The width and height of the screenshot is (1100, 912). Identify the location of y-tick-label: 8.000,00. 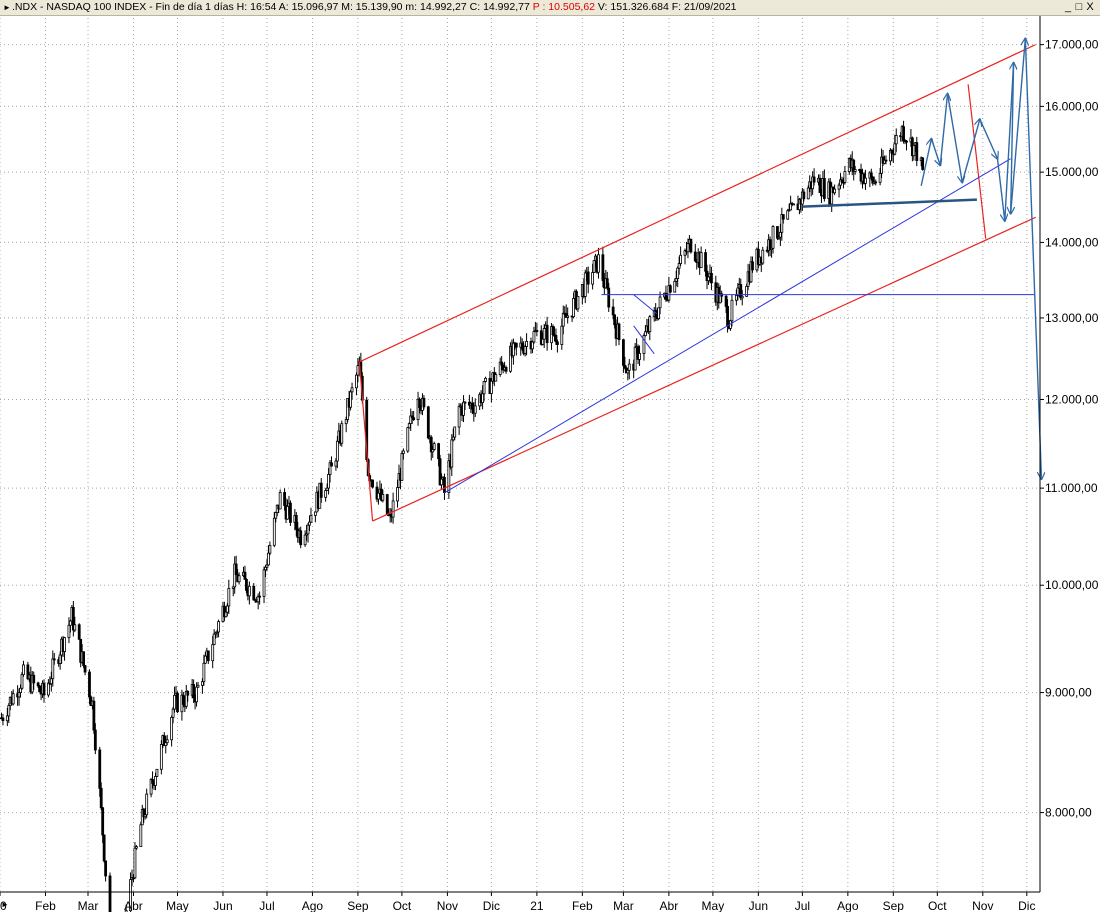
(1068, 813).